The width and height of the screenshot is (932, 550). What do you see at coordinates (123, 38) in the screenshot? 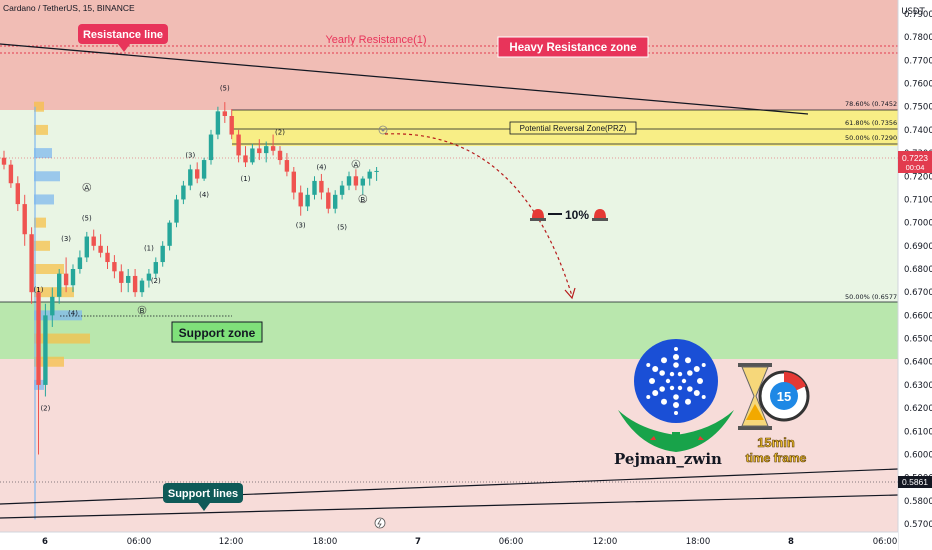
I see `resistance-line-callout: Resistance line` at bounding box center [123, 38].